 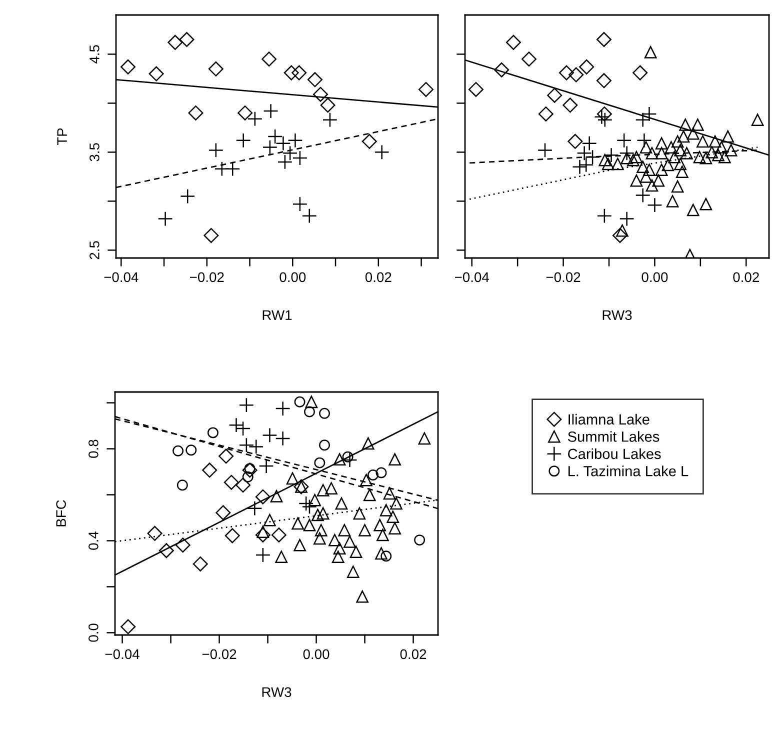 I want to click on legend-label: L. Tazimina Lake L, so click(x=628, y=471).